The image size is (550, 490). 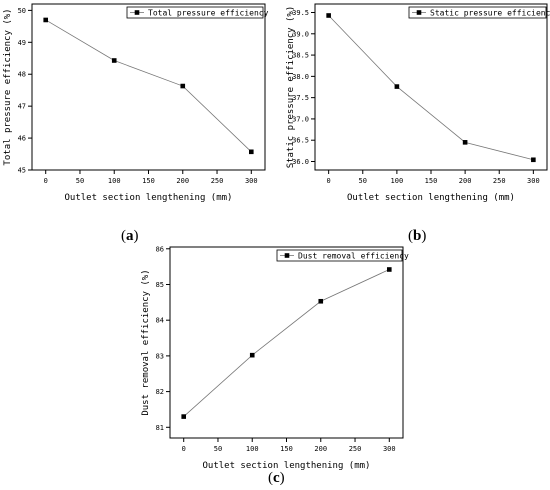 What do you see at coordinates (252, 449) in the screenshot?
I see `chart-c-x-tick-label: 100` at bounding box center [252, 449].